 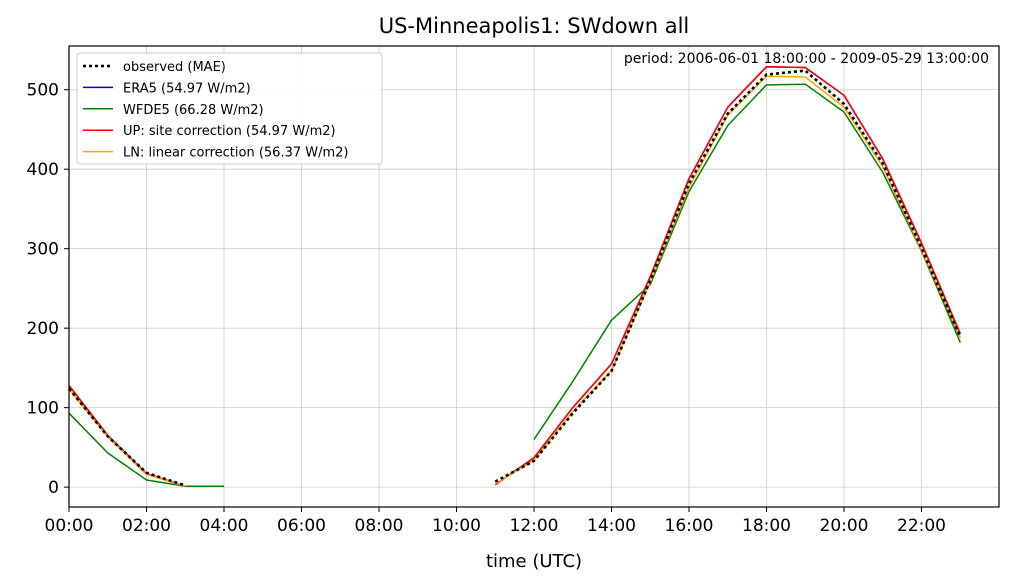 I want to click on legend-label: LN: linear correction (56.37 W/m2), so click(x=236, y=153).